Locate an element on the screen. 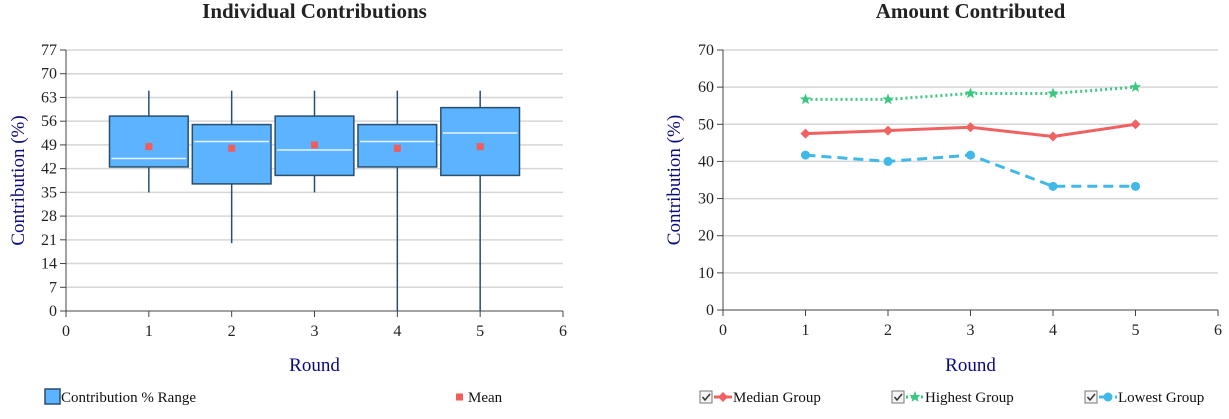  y-tick-label: 60 is located at coordinates (706, 87).